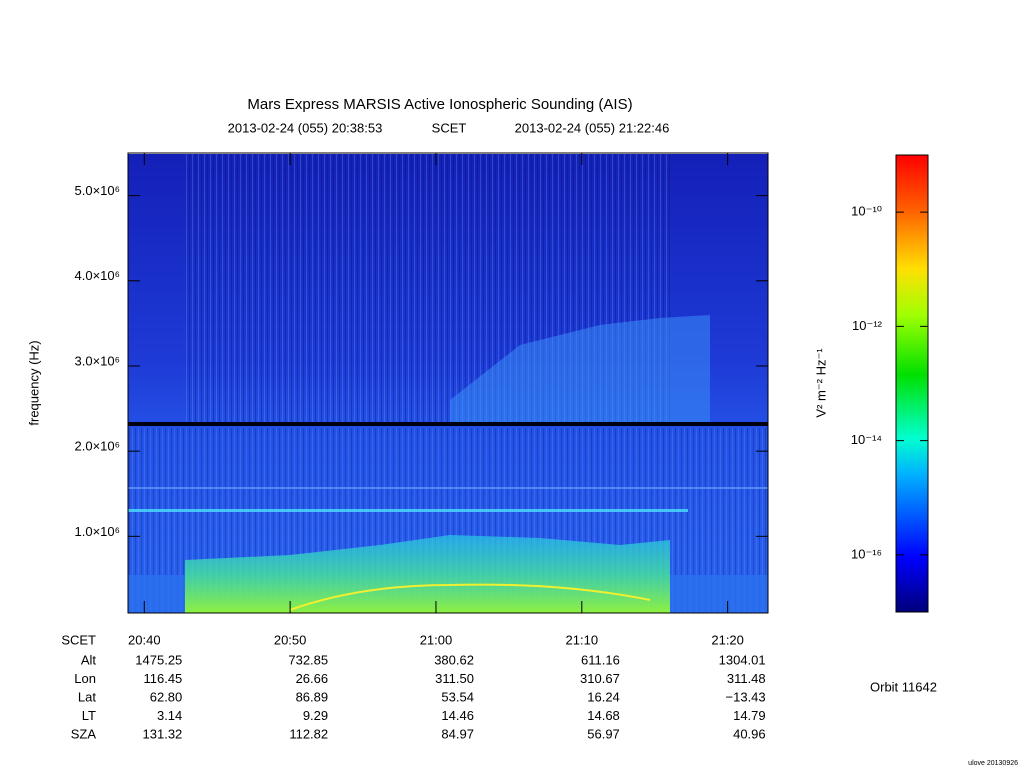  I want to click on y-axis-label: frequency (Hz), so click(33, 382).